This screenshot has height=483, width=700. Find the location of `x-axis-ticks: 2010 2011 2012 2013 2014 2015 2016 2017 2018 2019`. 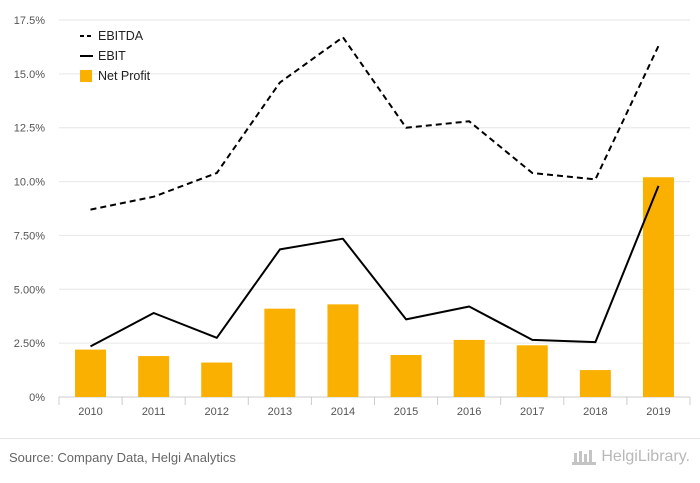

x-axis-ticks: 2010 2011 2012 2013 2014 2015 2016 2017 2018 2019 is located at coordinates (374, 407).